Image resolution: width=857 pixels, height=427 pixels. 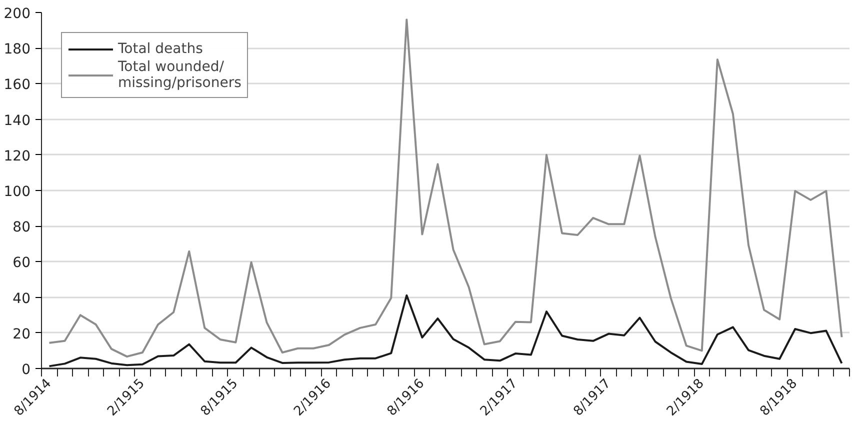 What do you see at coordinates (21, 263) in the screenshot?
I see `y-tick-label: 60` at bounding box center [21, 263].